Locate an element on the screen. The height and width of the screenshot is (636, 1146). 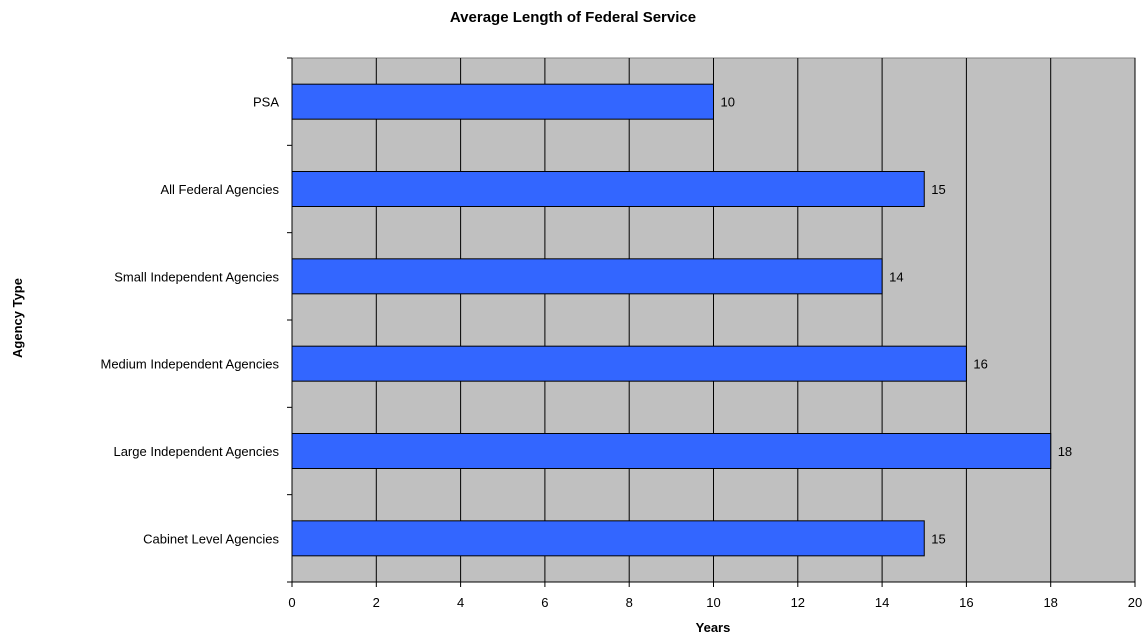
category-label: Medium Independent Agencies is located at coordinates (189, 364).